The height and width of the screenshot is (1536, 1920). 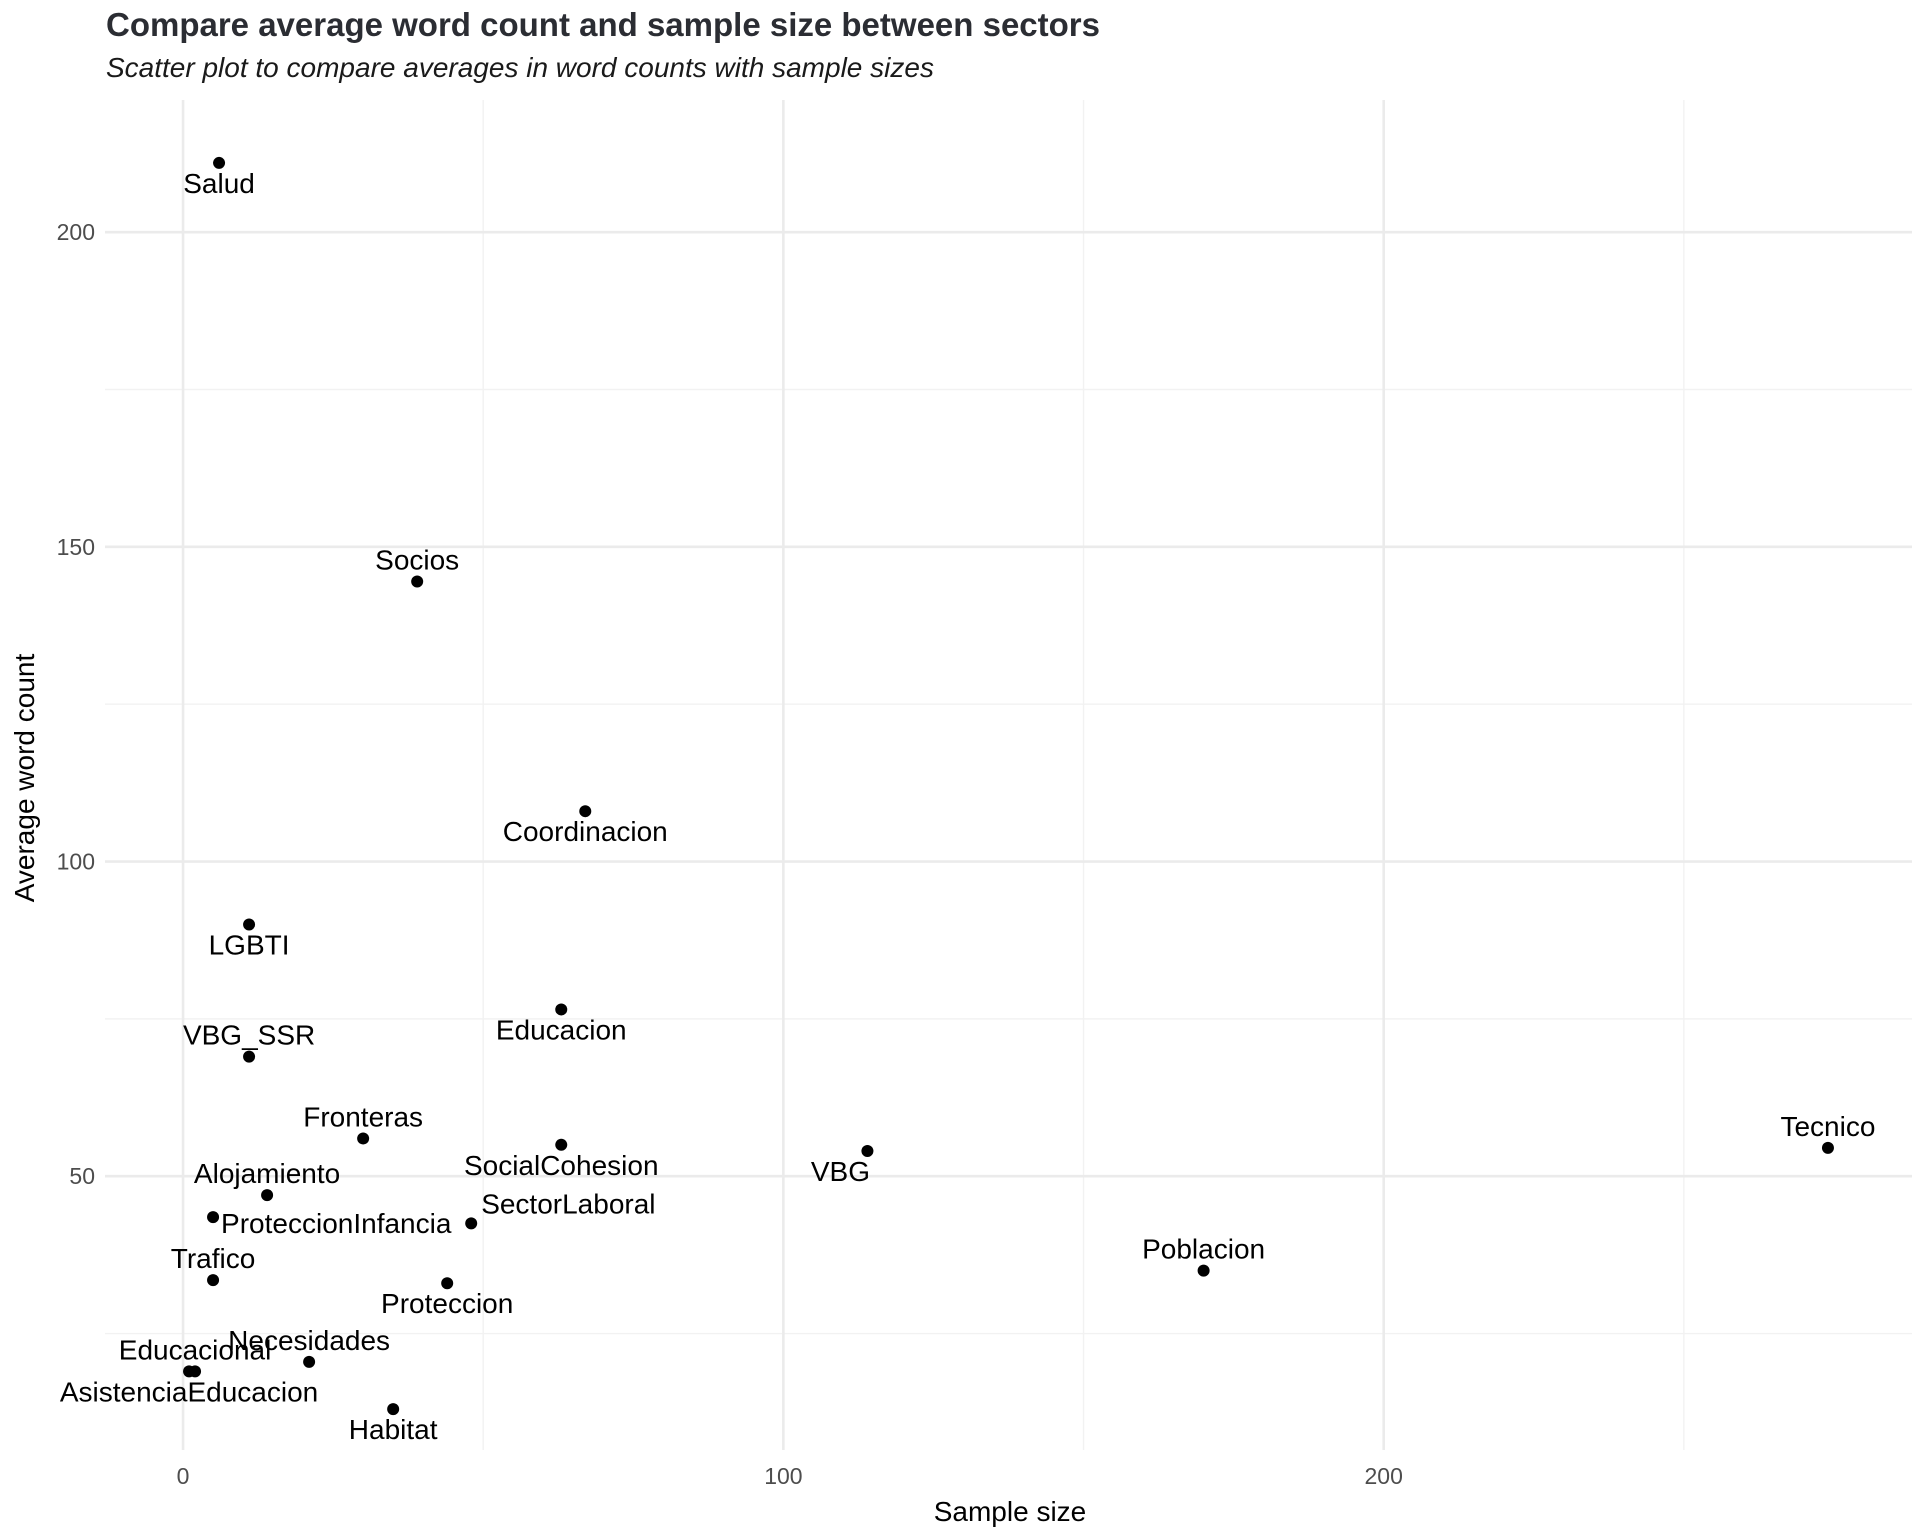 I want to click on y-tick-label: 150, so click(x=76, y=547).